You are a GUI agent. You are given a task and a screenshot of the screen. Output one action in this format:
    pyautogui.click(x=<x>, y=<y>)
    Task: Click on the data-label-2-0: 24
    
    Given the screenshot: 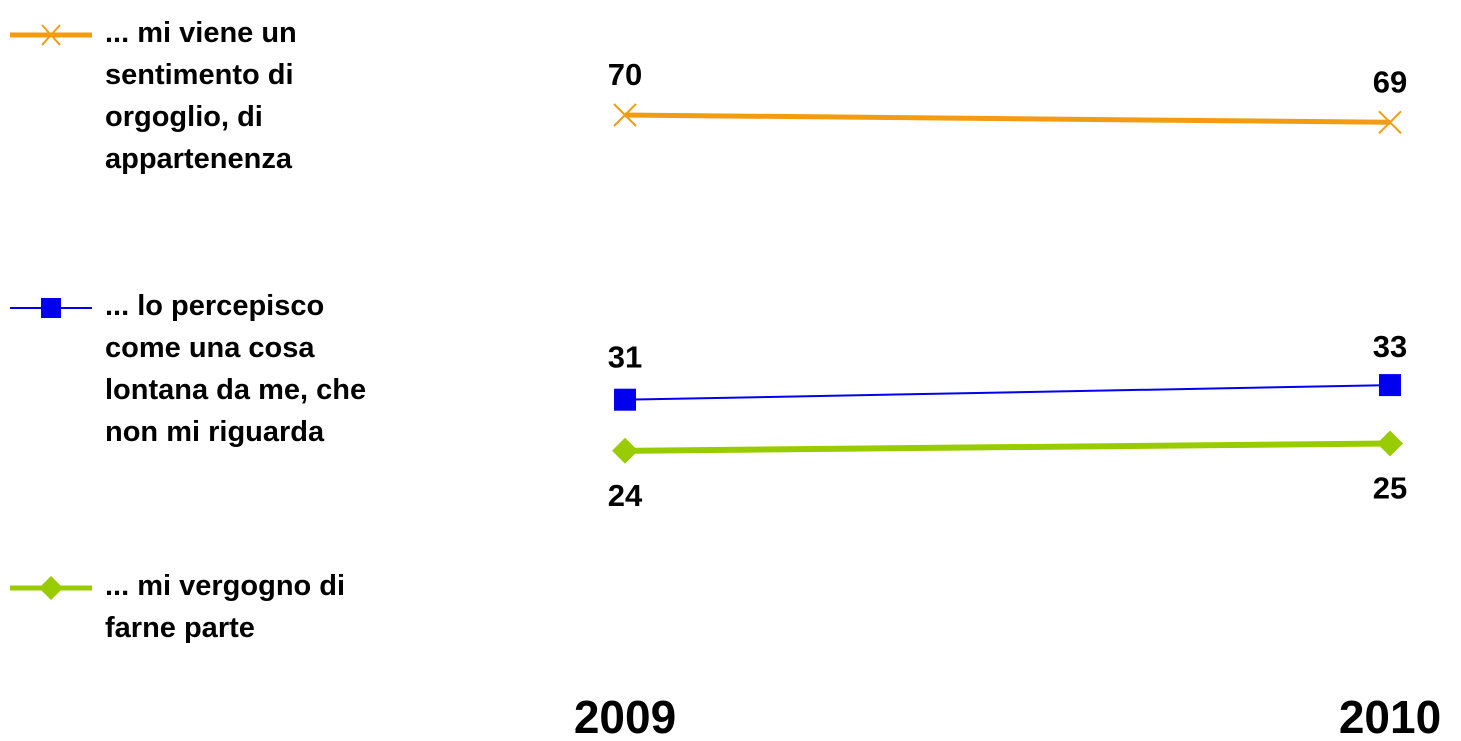 What is the action you would take?
    pyautogui.click(x=625, y=495)
    